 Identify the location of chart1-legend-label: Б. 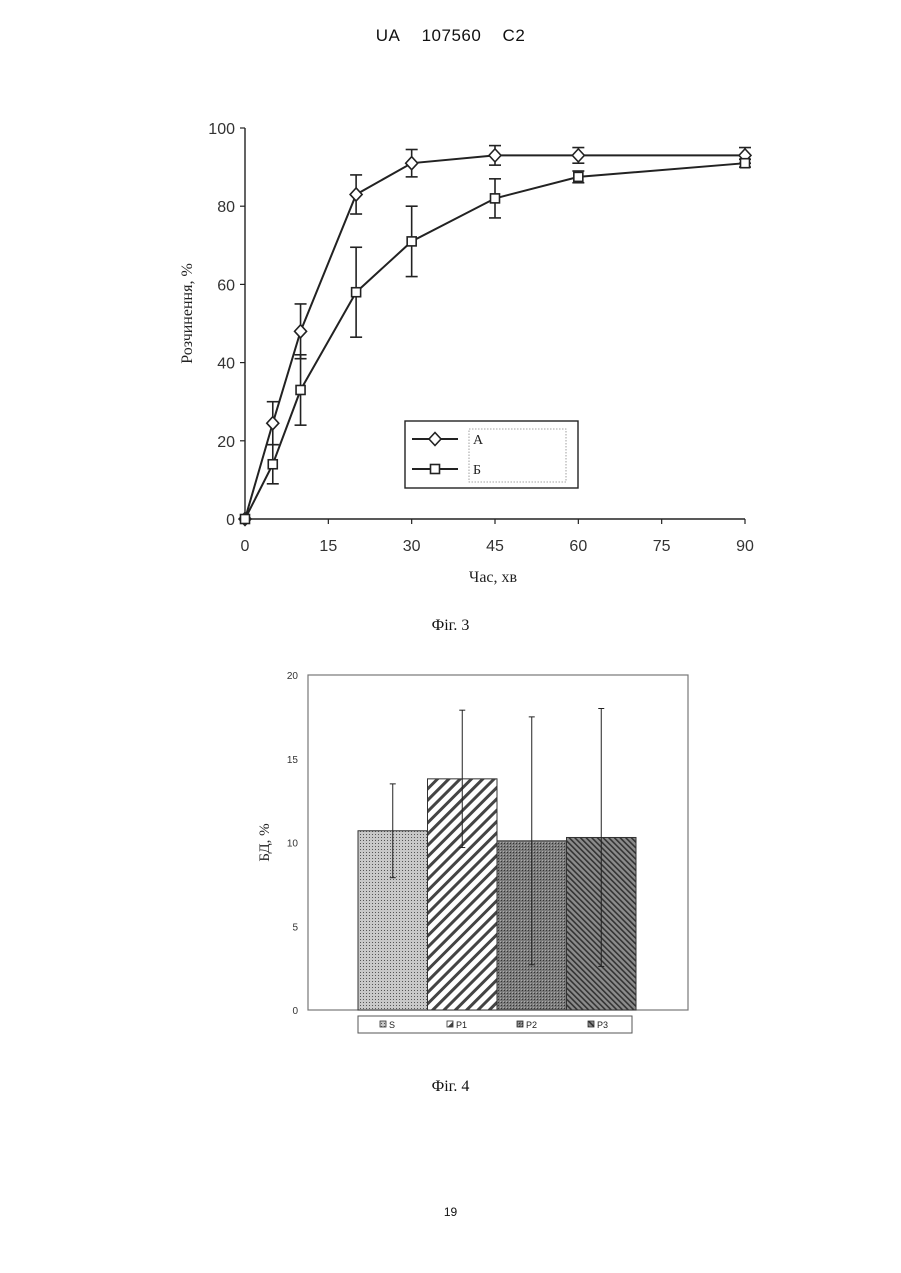
(477, 470).